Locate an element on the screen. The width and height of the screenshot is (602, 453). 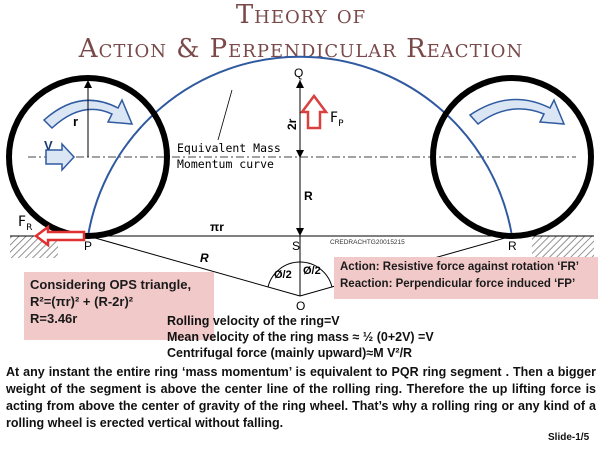
fp-label: FP is located at coordinates (337, 119).